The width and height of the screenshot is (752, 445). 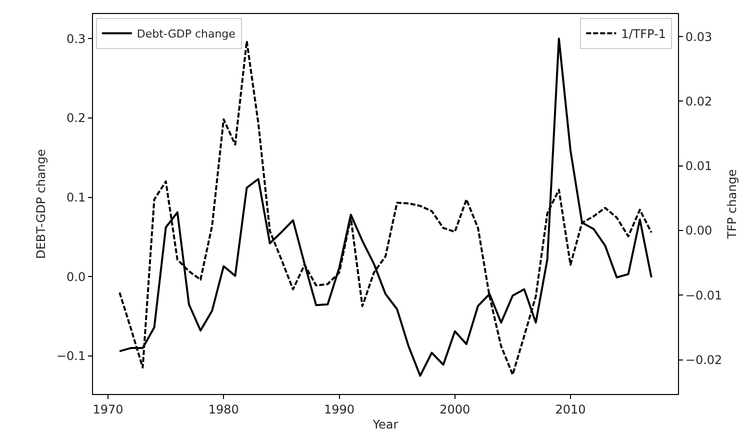 I want to click on y-tick-label: 0.1, so click(x=76, y=197).